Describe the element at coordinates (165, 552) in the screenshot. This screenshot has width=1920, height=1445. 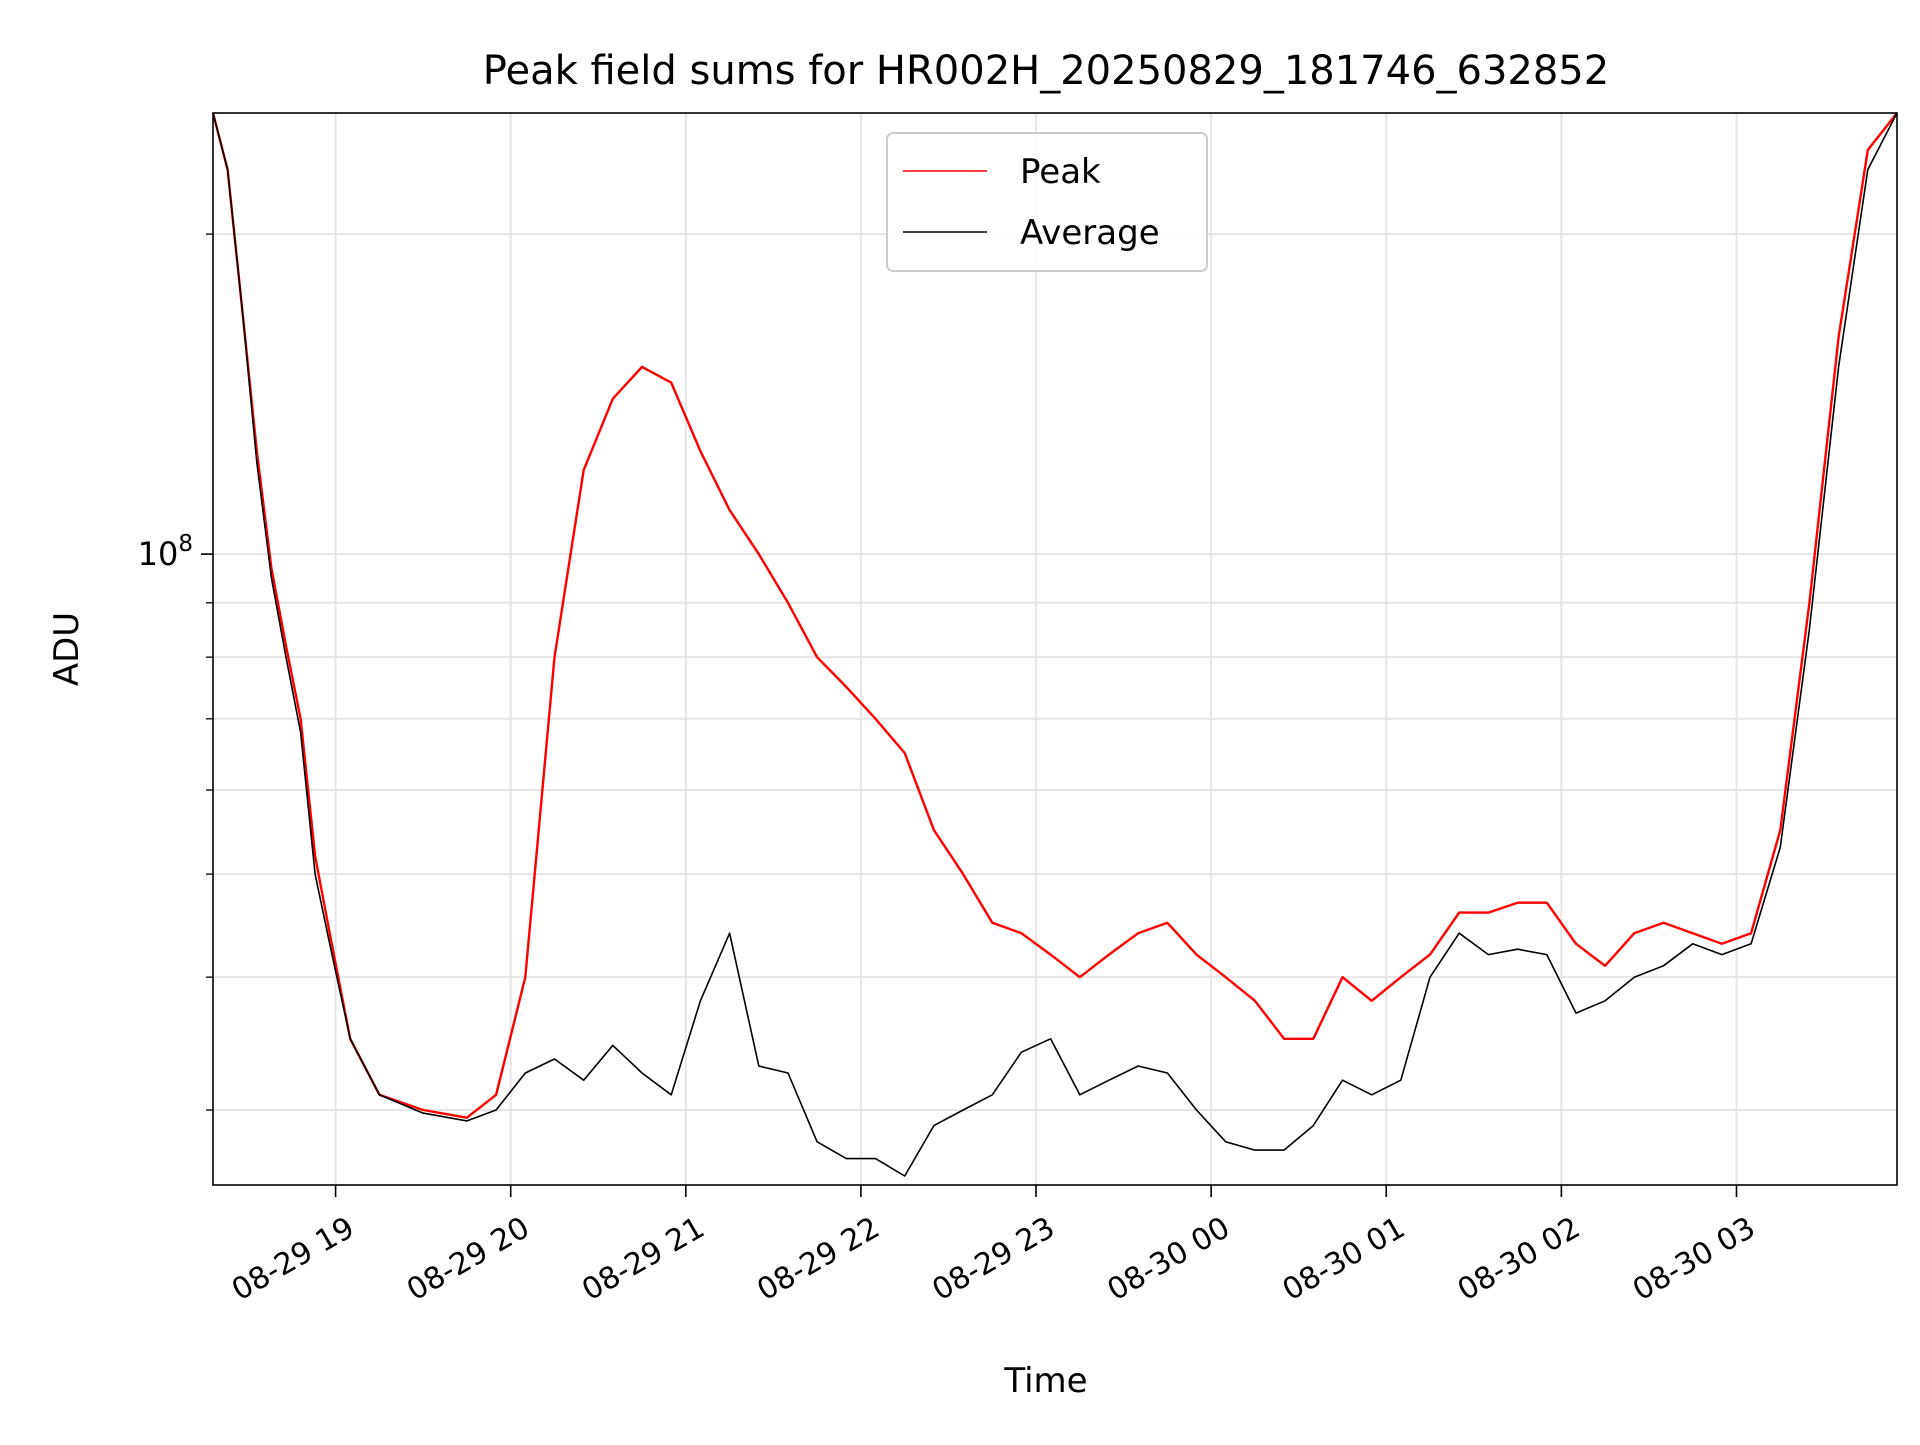
I see `y-tick-label: 108` at that location.